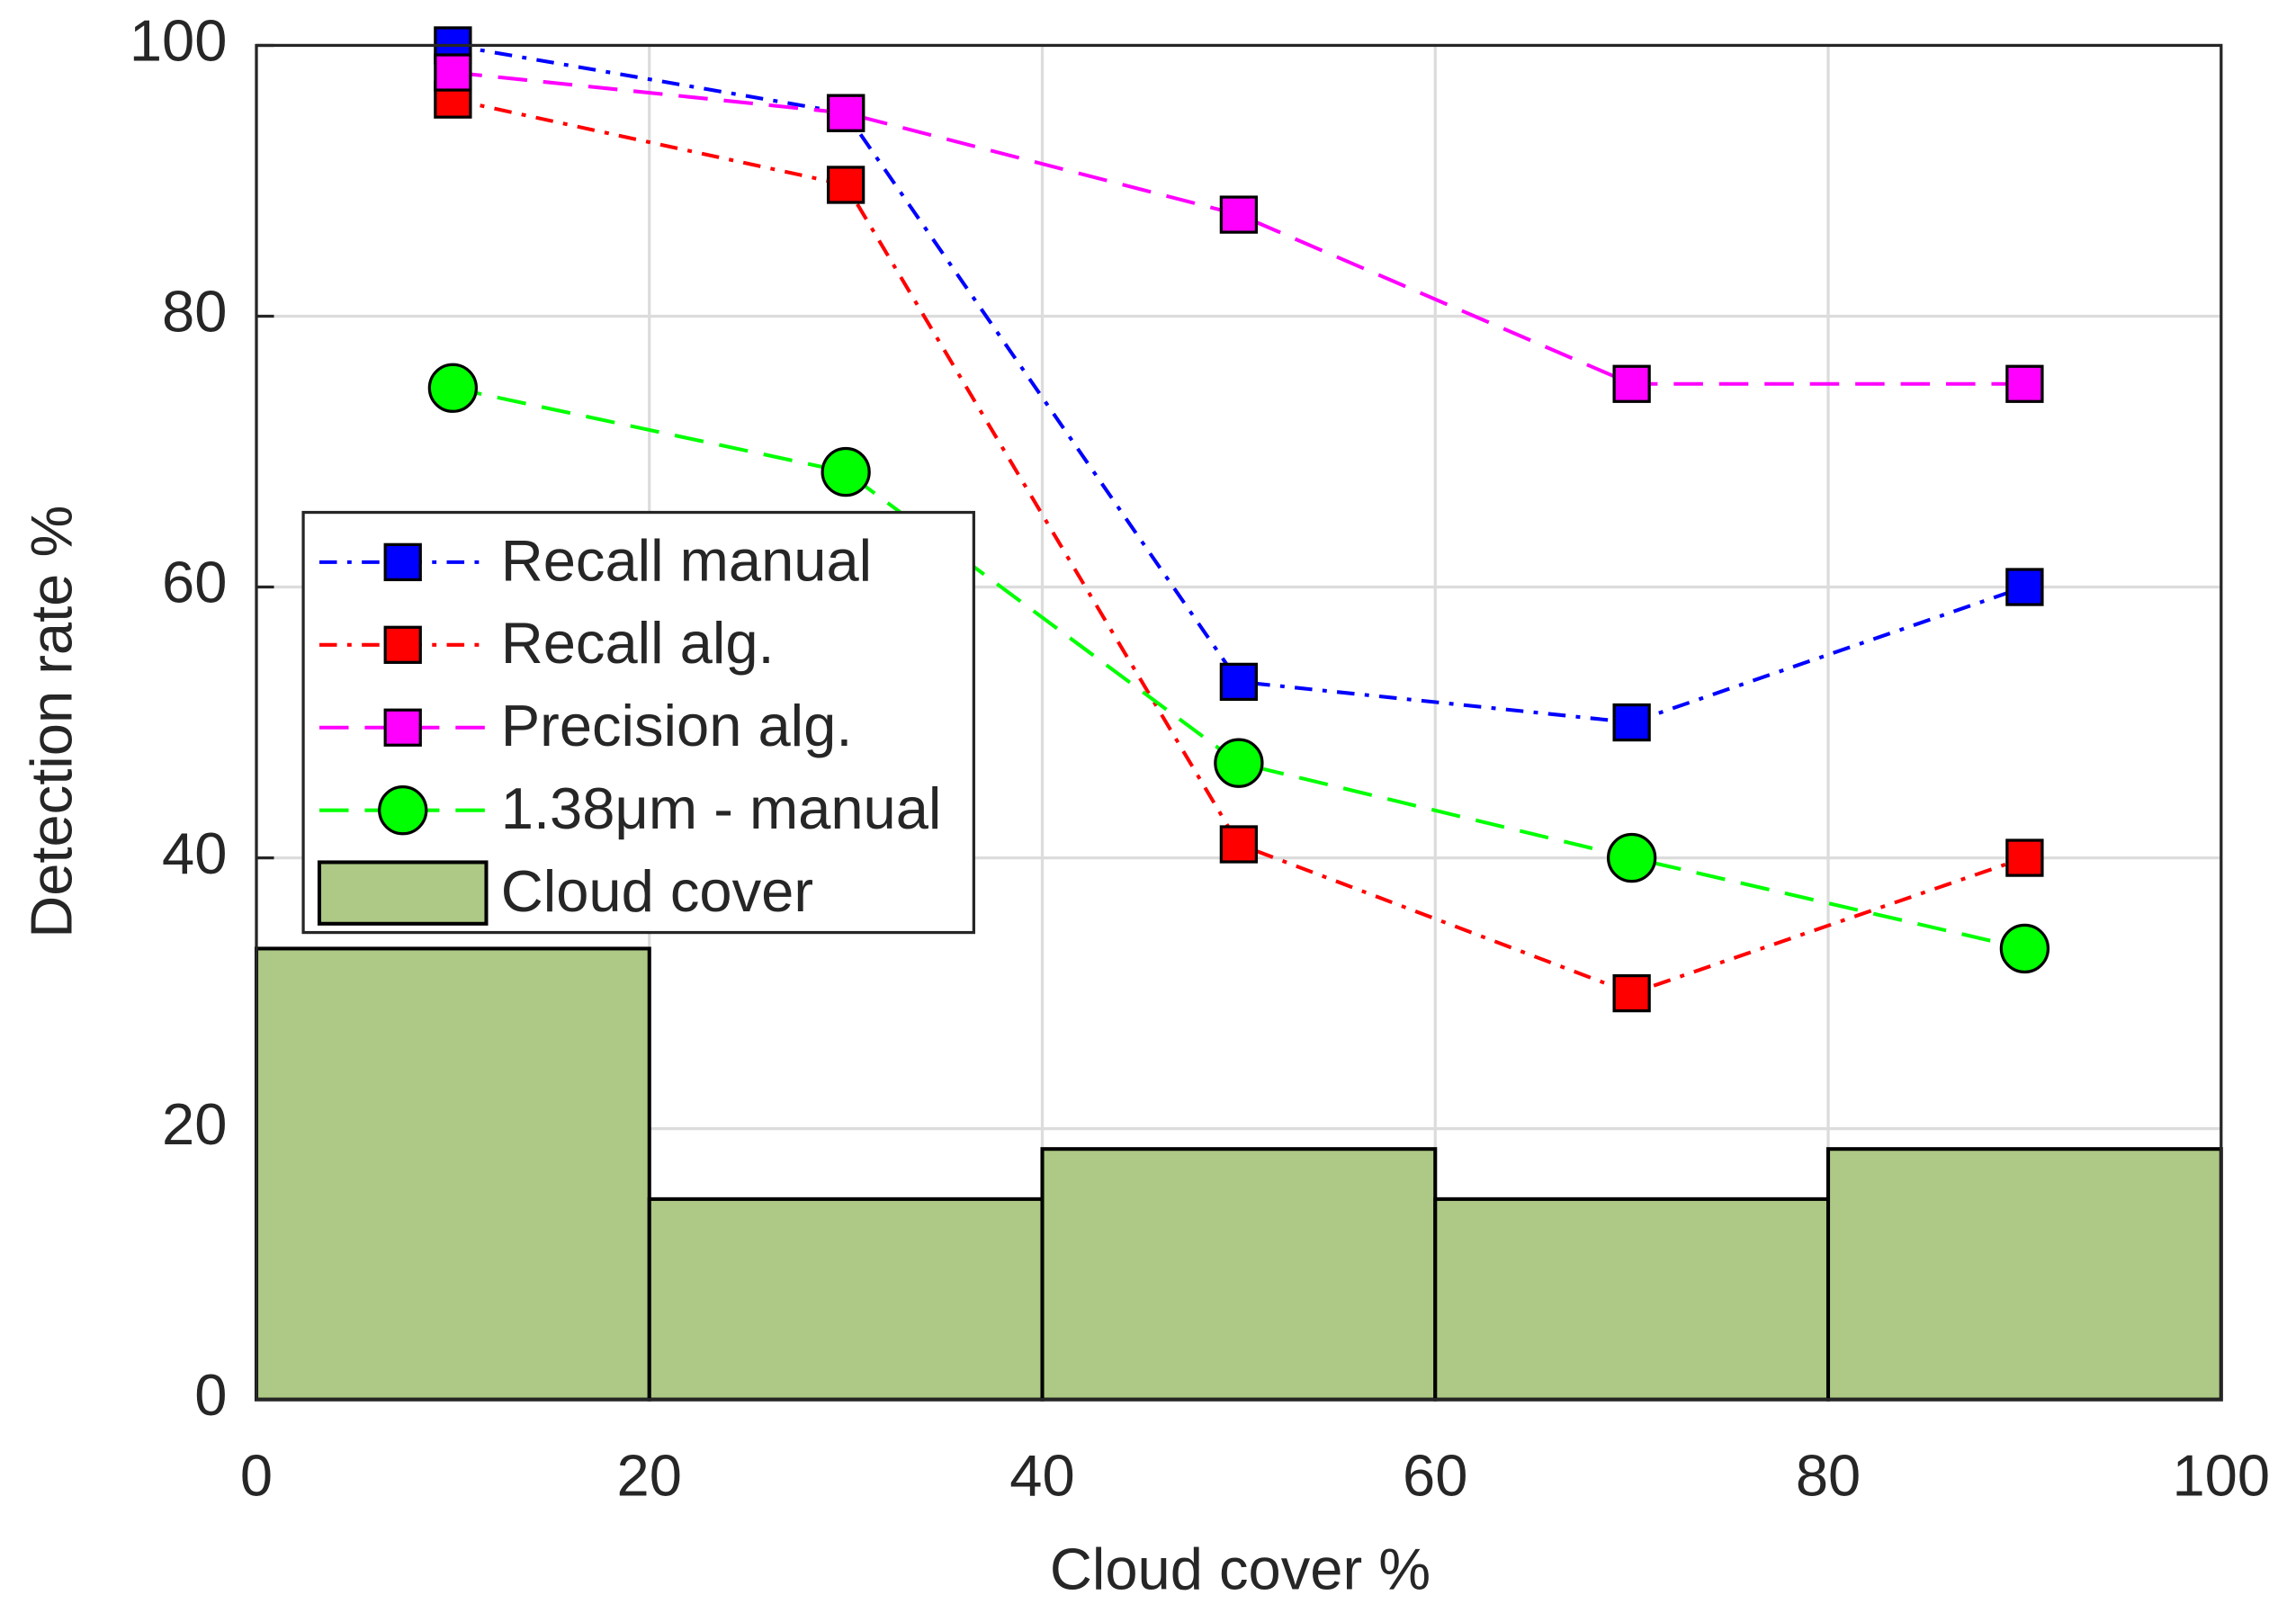 Image resolution: width=2296 pixels, height=1622 pixels. I want to click on y-tick-label: 40, so click(194, 853).